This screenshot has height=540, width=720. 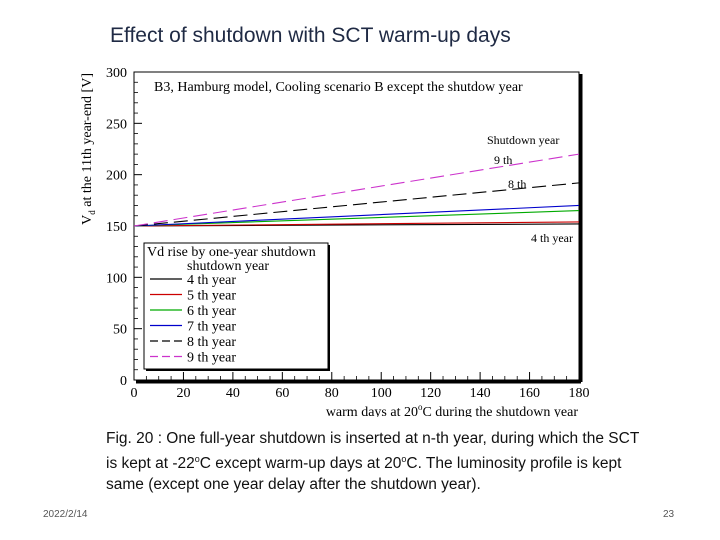 What do you see at coordinates (211, 327) in the screenshot?
I see `legend-entry-label: 7 th year` at bounding box center [211, 327].